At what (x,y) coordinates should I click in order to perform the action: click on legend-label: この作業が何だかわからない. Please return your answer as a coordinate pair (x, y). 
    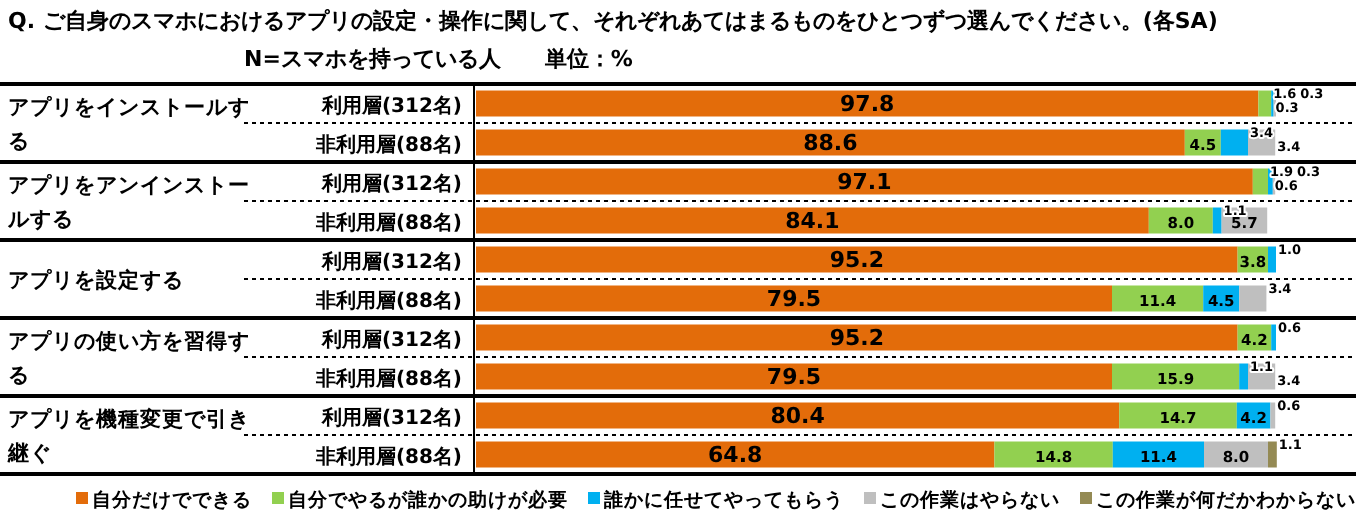
    Looking at the image, I should click on (1226, 500).